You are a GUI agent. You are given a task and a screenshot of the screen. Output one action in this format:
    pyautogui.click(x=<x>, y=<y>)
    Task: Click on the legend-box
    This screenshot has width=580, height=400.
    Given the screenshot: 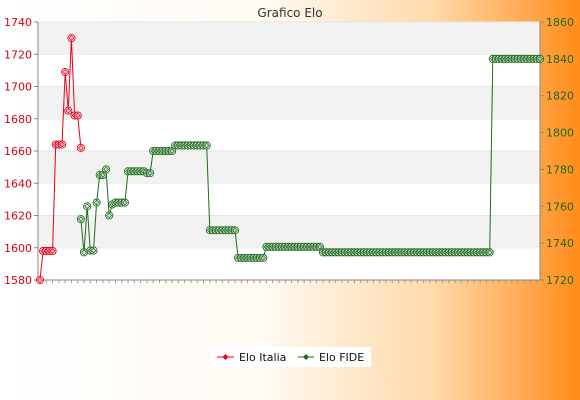 What is the action you would take?
    pyautogui.click(x=290, y=357)
    